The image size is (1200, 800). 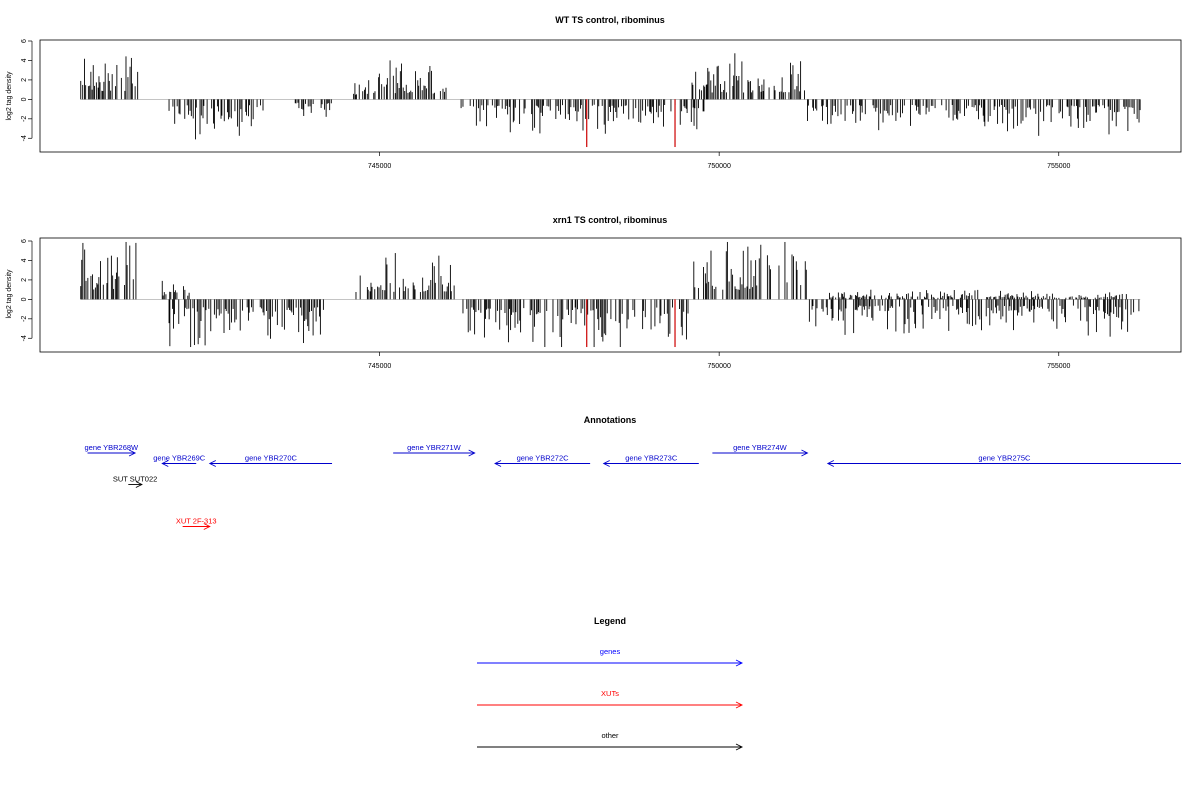 I want to click on annotation-label: gene YBR268W, so click(x=111, y=447).